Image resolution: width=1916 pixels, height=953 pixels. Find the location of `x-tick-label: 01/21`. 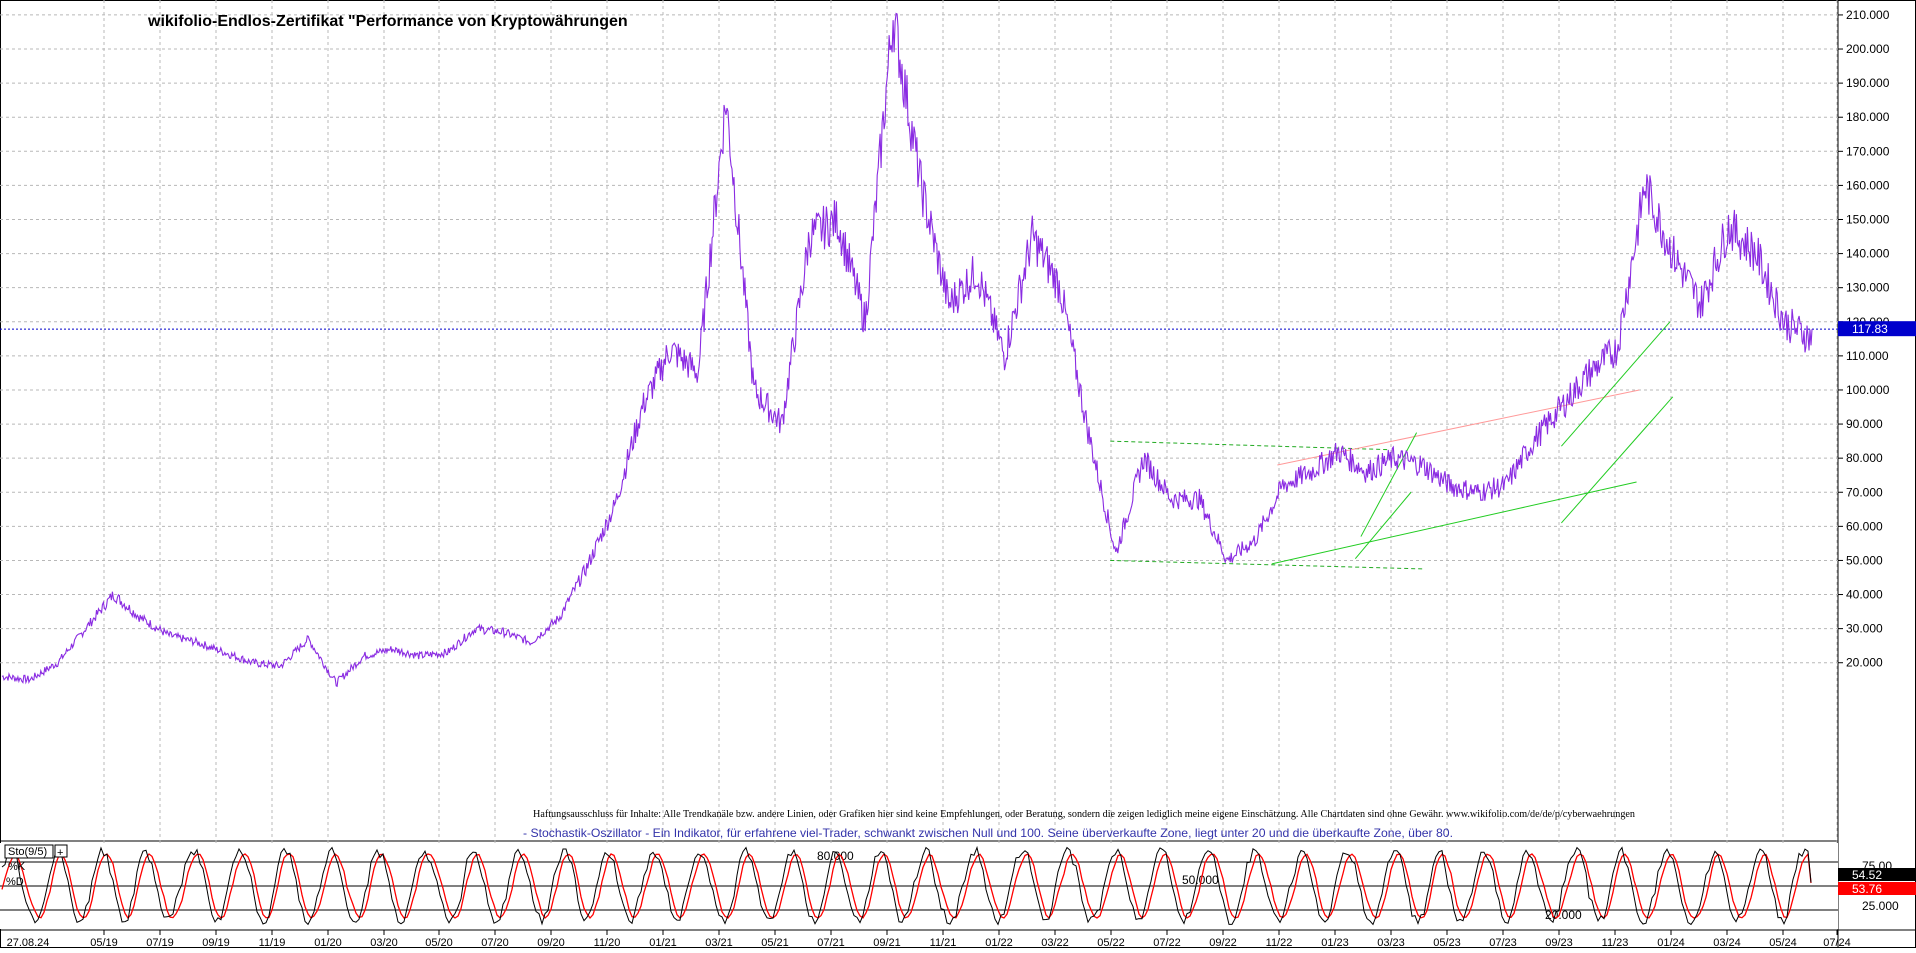

x-tick-label: 01/21 is located at coordinates (663, 942).